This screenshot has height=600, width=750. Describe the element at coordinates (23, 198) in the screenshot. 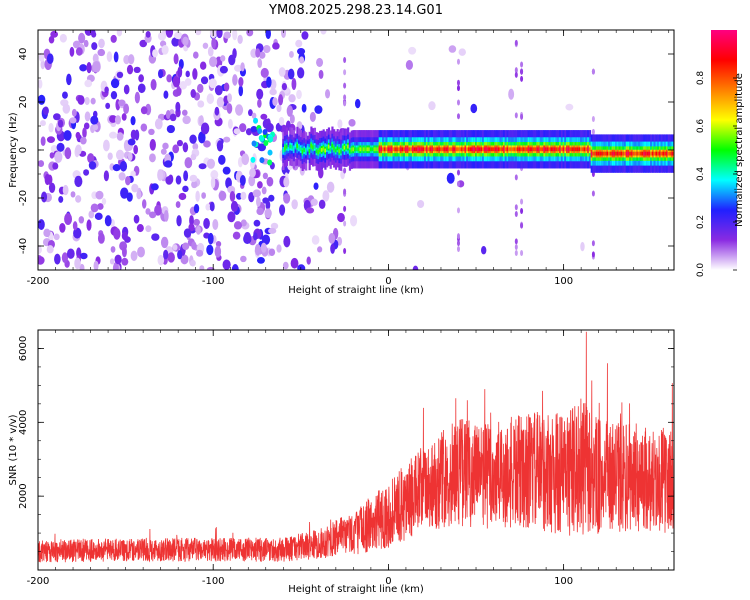

I see `spectrogram-y-tick-label: -20` at that location.